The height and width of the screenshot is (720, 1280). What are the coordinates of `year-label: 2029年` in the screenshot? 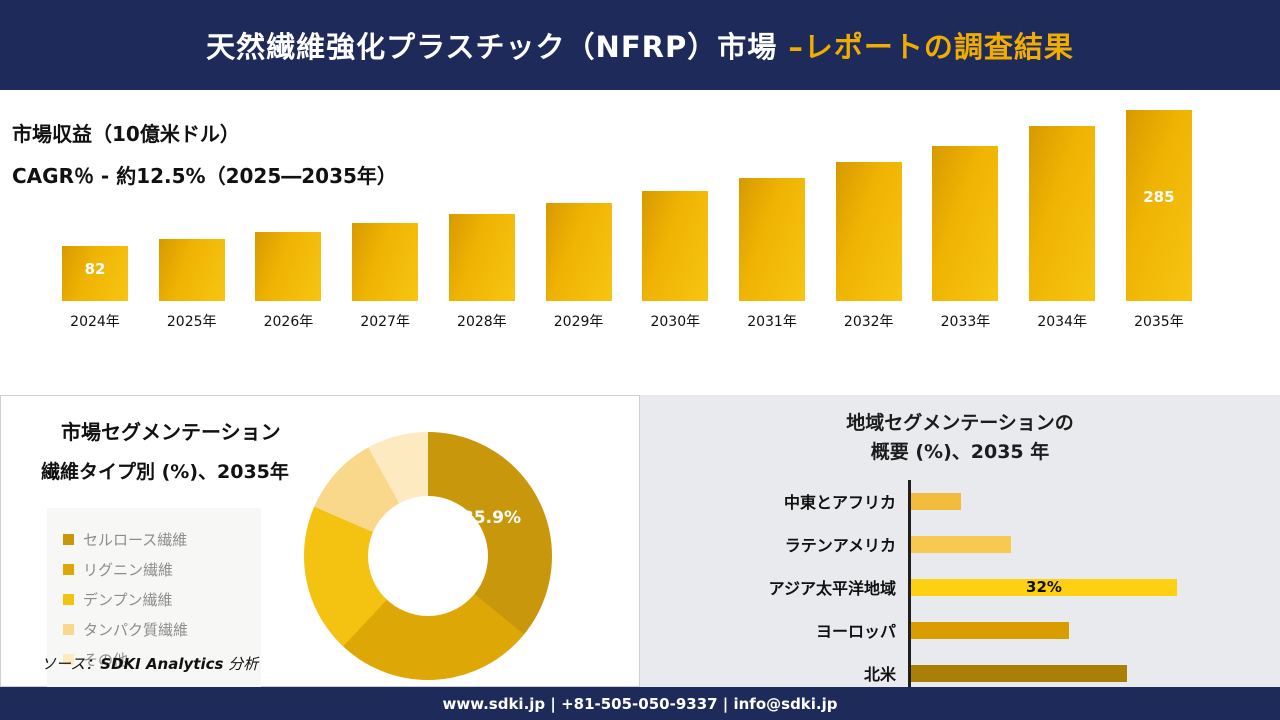 It's located at (578, 322).